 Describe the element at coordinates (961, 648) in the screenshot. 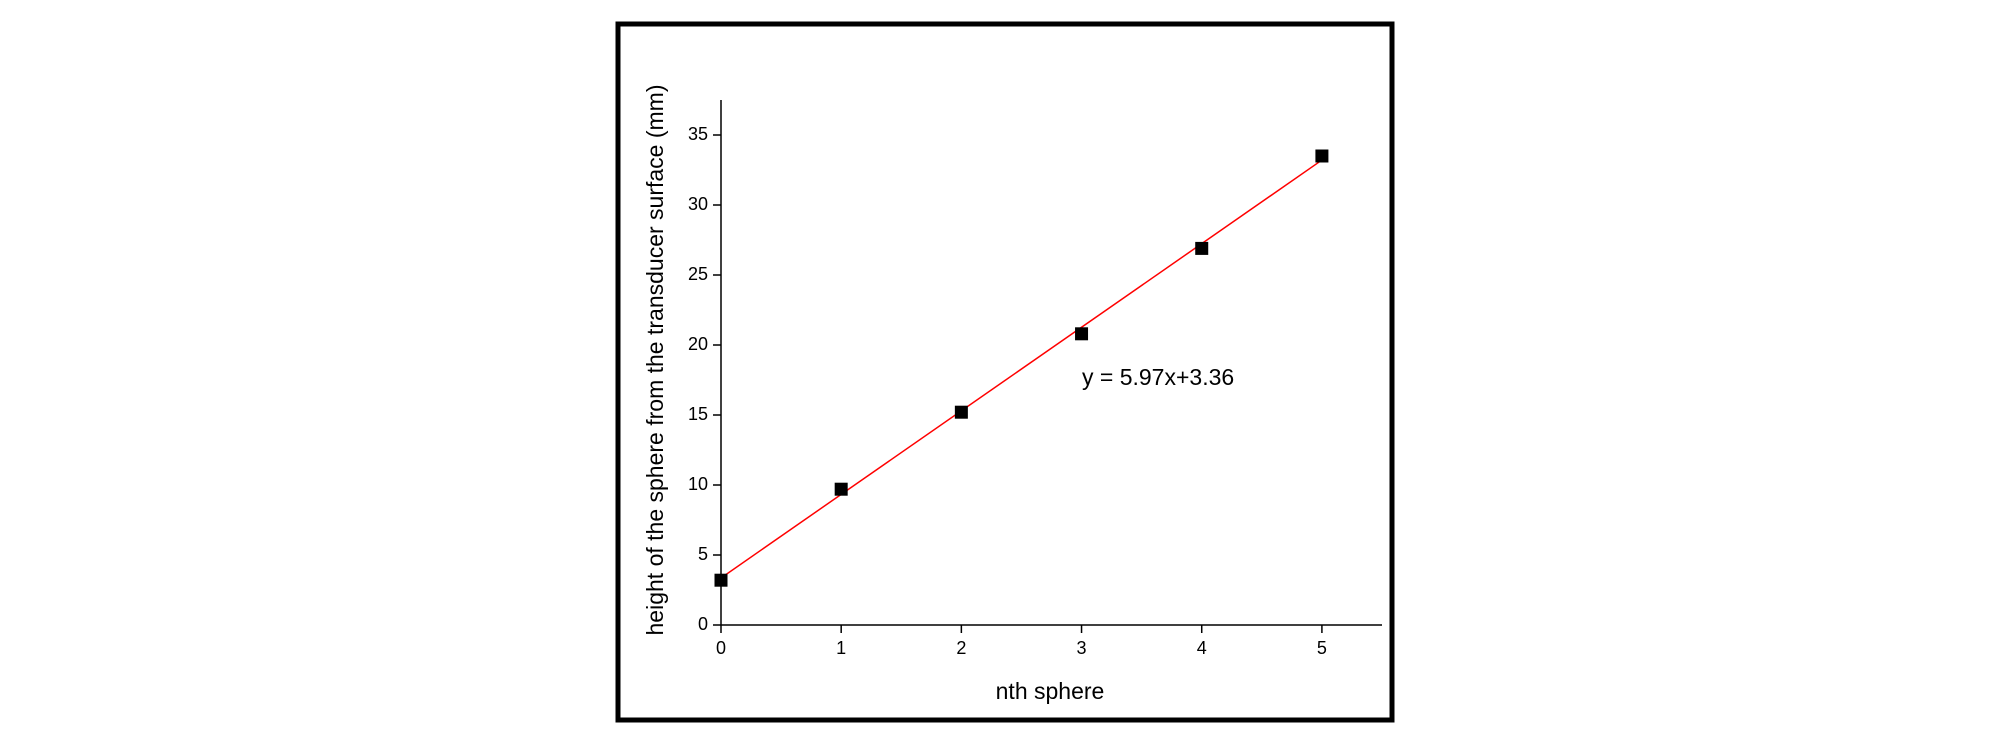

I see `x-tick-label: 2` at that location.